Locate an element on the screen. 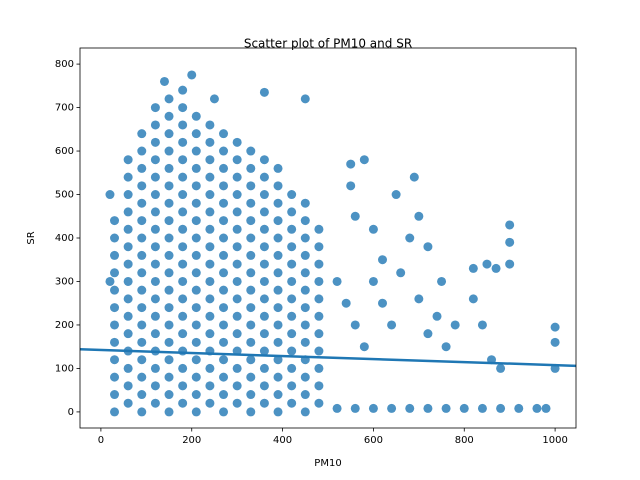 The height and width of the screenshot is (480, 640). x-tick-label: 400 is located at coordinates (282, 440).